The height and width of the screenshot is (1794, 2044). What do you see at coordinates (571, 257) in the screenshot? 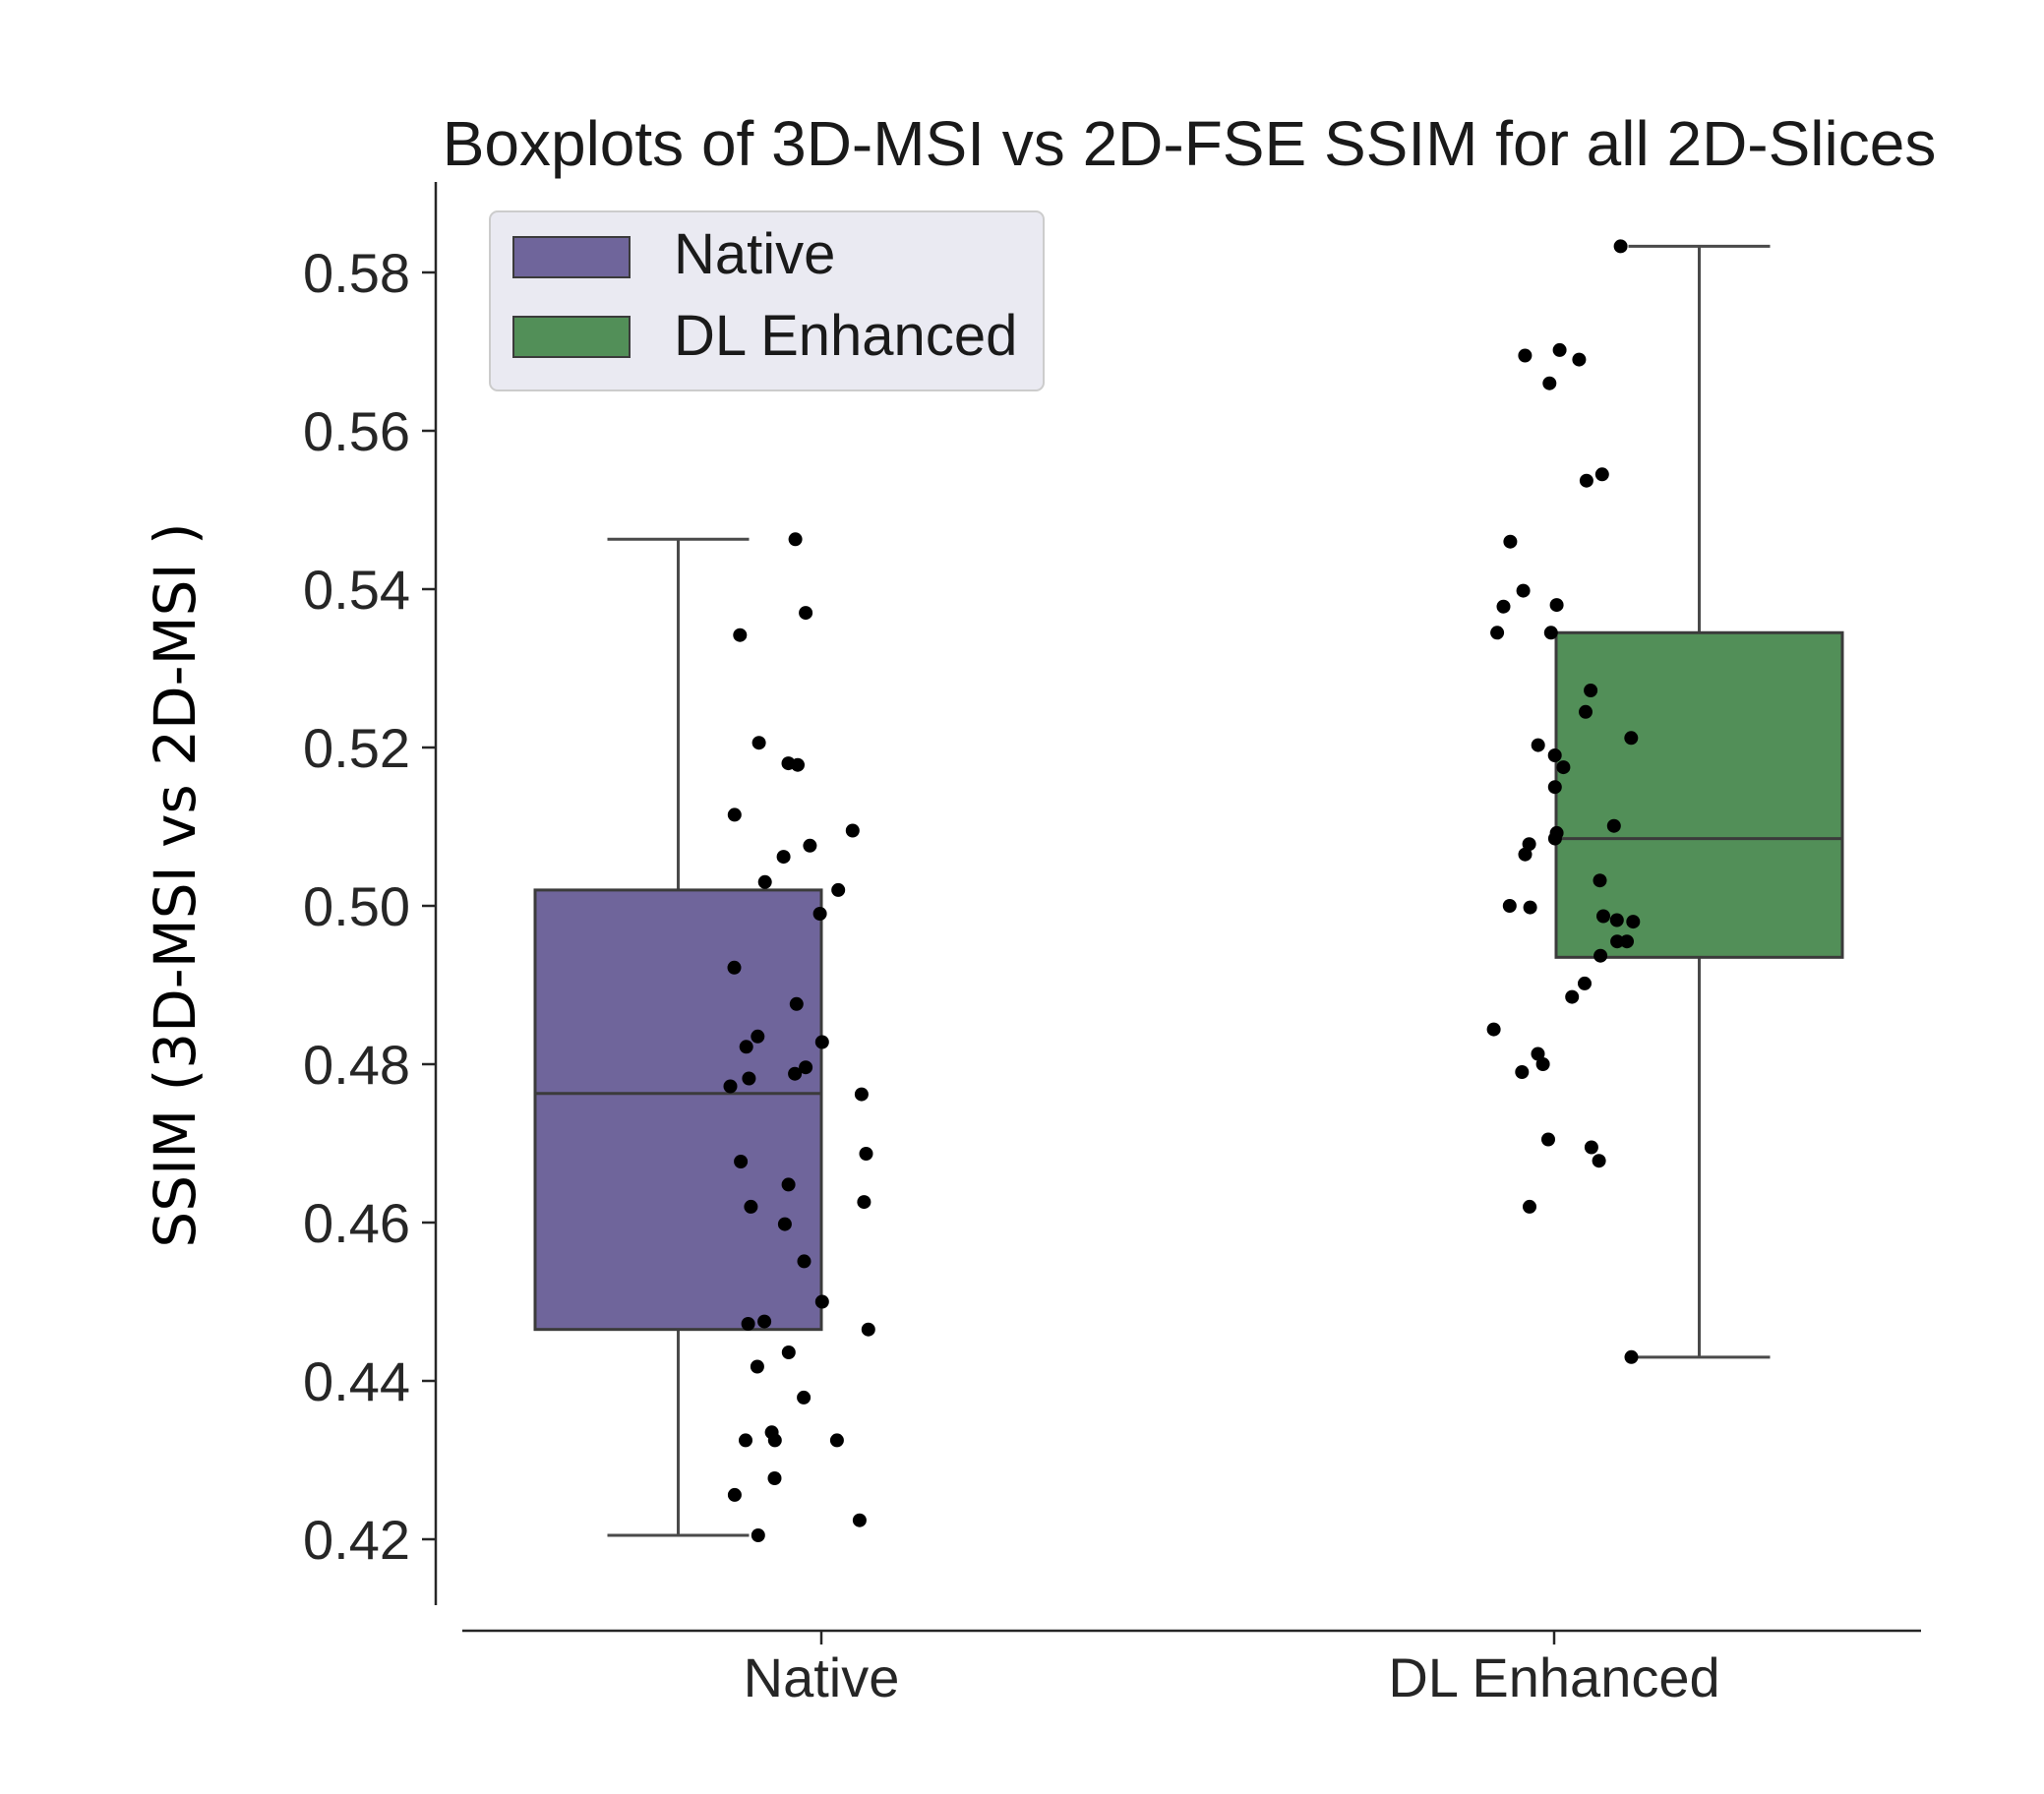
I see `legend-swatch-native` at bounding box center [571, 257].